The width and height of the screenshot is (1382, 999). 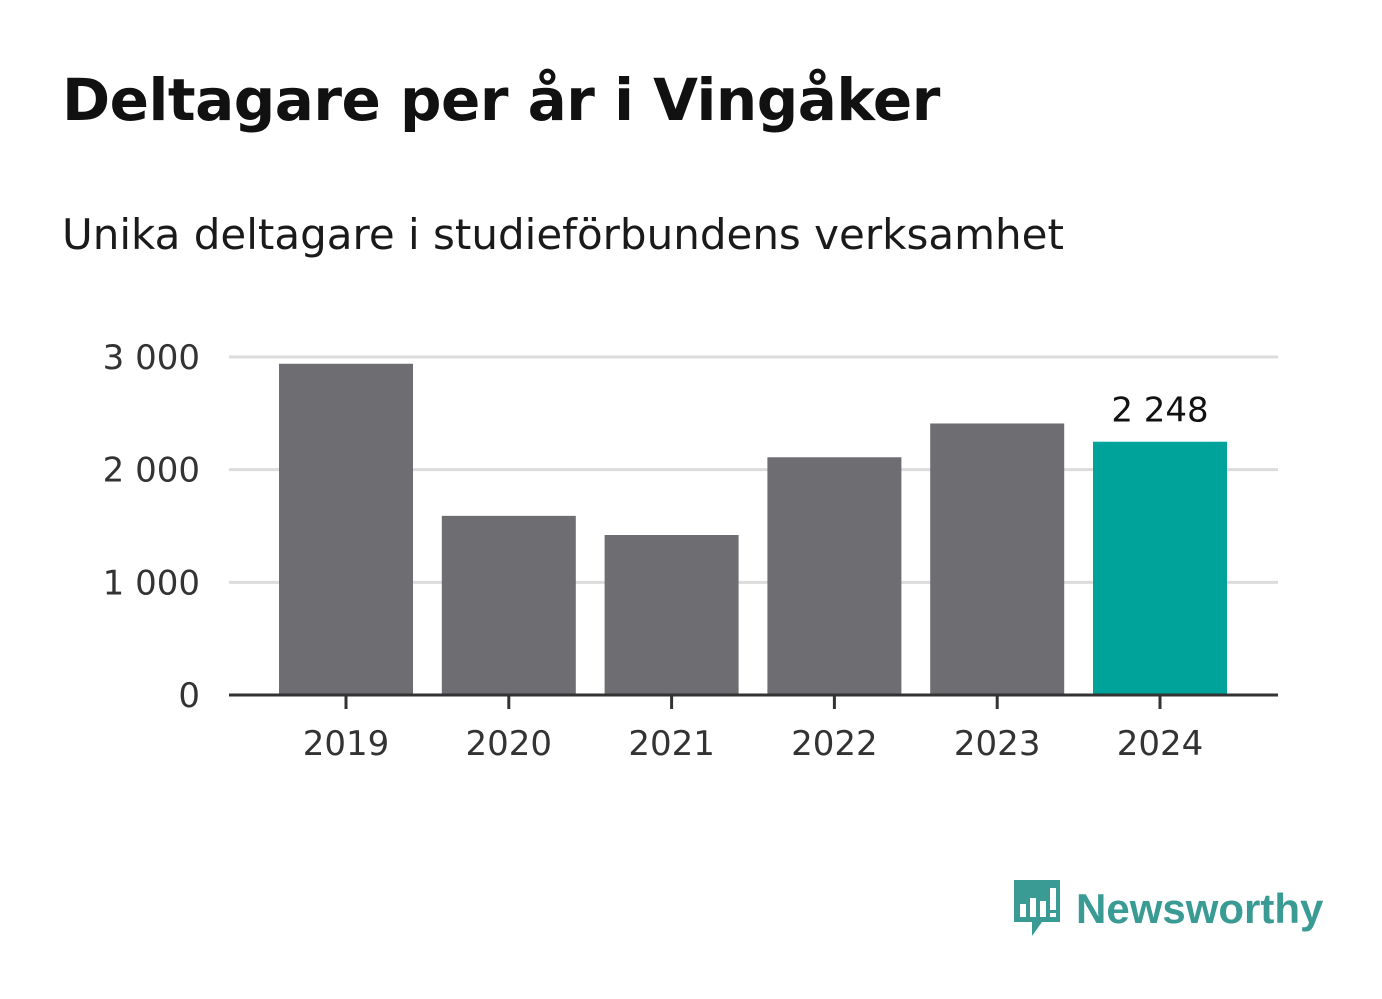 I want to click on x-tick-label: 2024, so click(x=1160, y=744).